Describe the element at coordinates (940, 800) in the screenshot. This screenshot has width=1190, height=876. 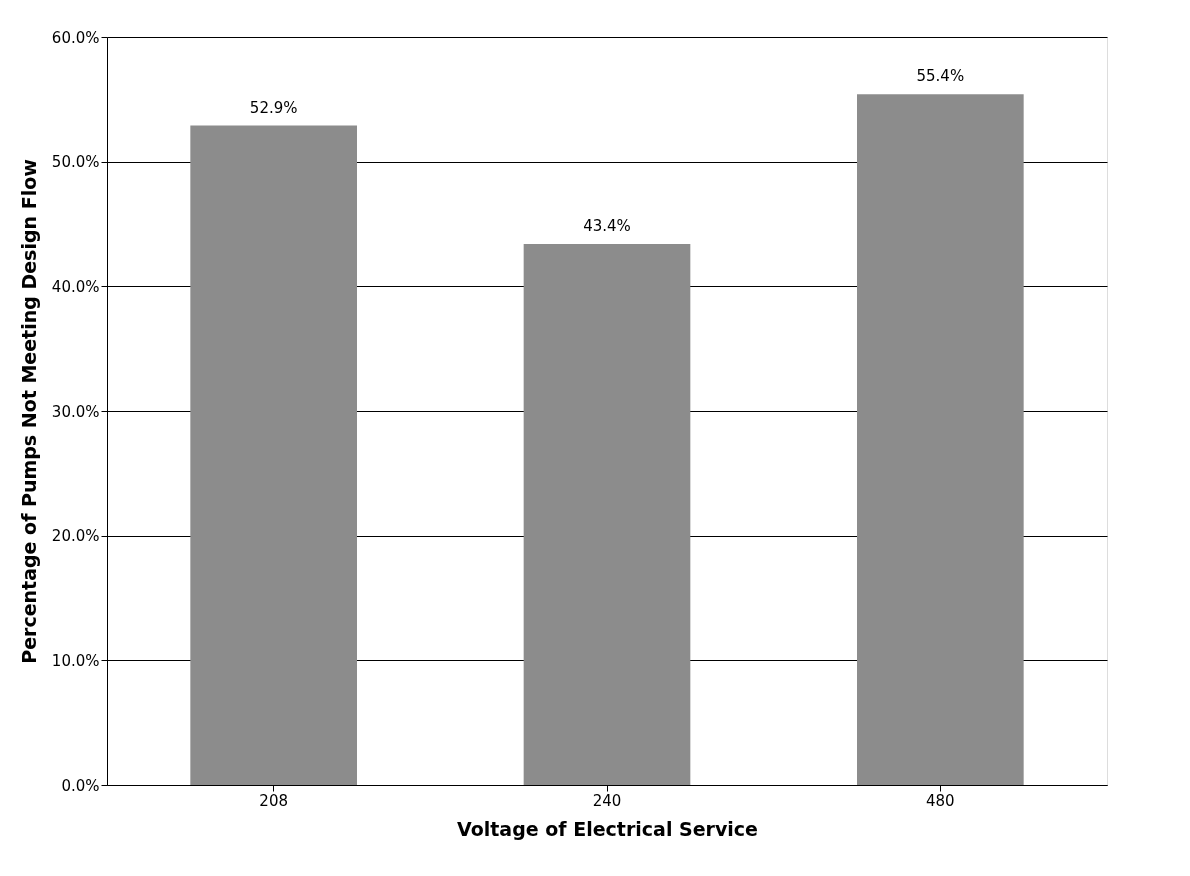
I see `x-tick-label: 480` at that location.